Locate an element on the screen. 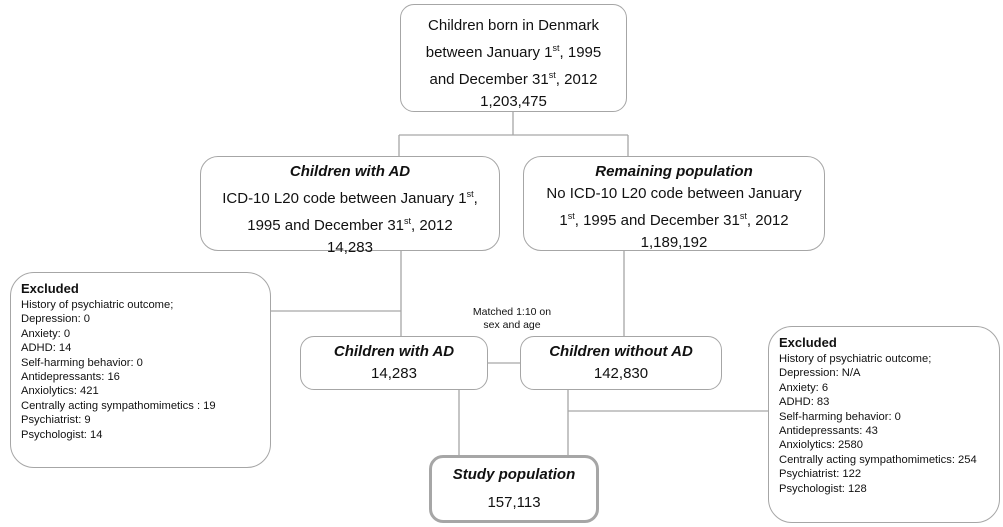 The image size is (1003, 527). root-count: 1,203,475 is located at coordinates (513, 101).